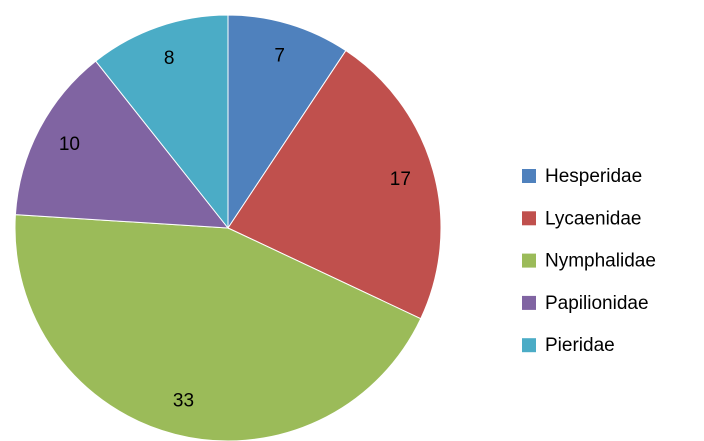 The height and width of the screenshot is (441, 704). What do you see at coordinates (593, 218) in the screenshot?
I see `legend-label: Lycaenidae` at bounding box center [593, 218].